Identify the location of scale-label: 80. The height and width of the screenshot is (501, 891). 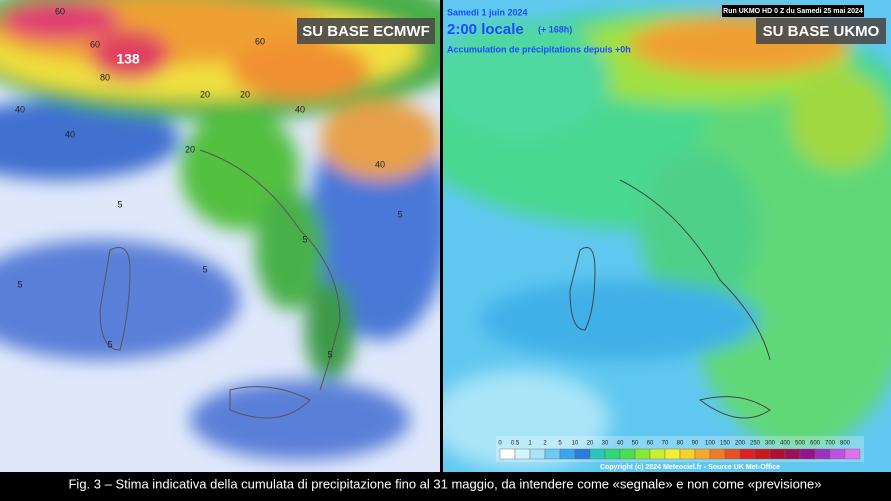
(680, 444).